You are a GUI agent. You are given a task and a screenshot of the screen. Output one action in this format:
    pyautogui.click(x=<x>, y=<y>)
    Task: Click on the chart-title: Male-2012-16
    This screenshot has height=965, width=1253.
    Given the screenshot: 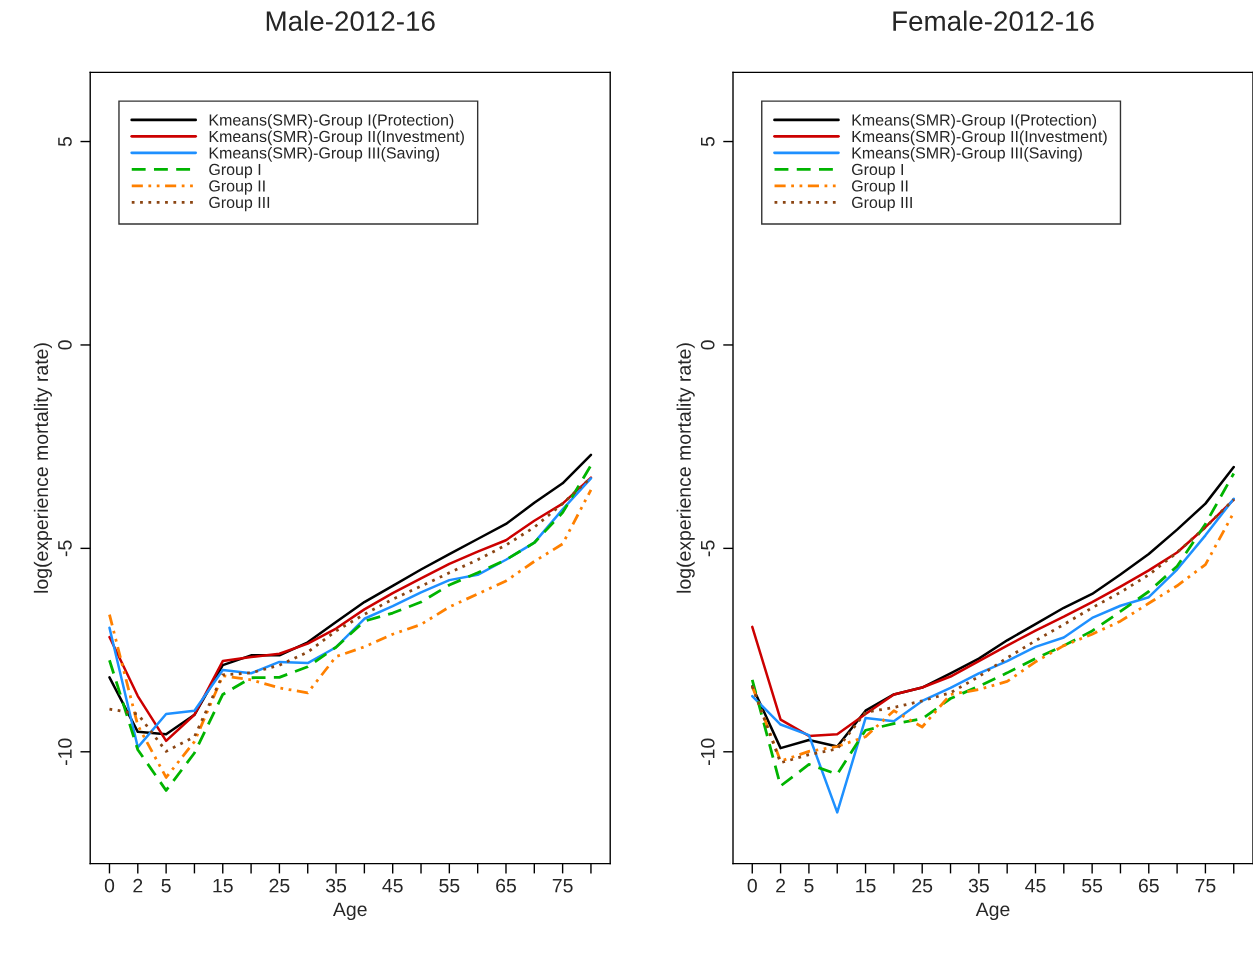 What is the action you would take?
    pyautogui.click(x=350, y=20)
    